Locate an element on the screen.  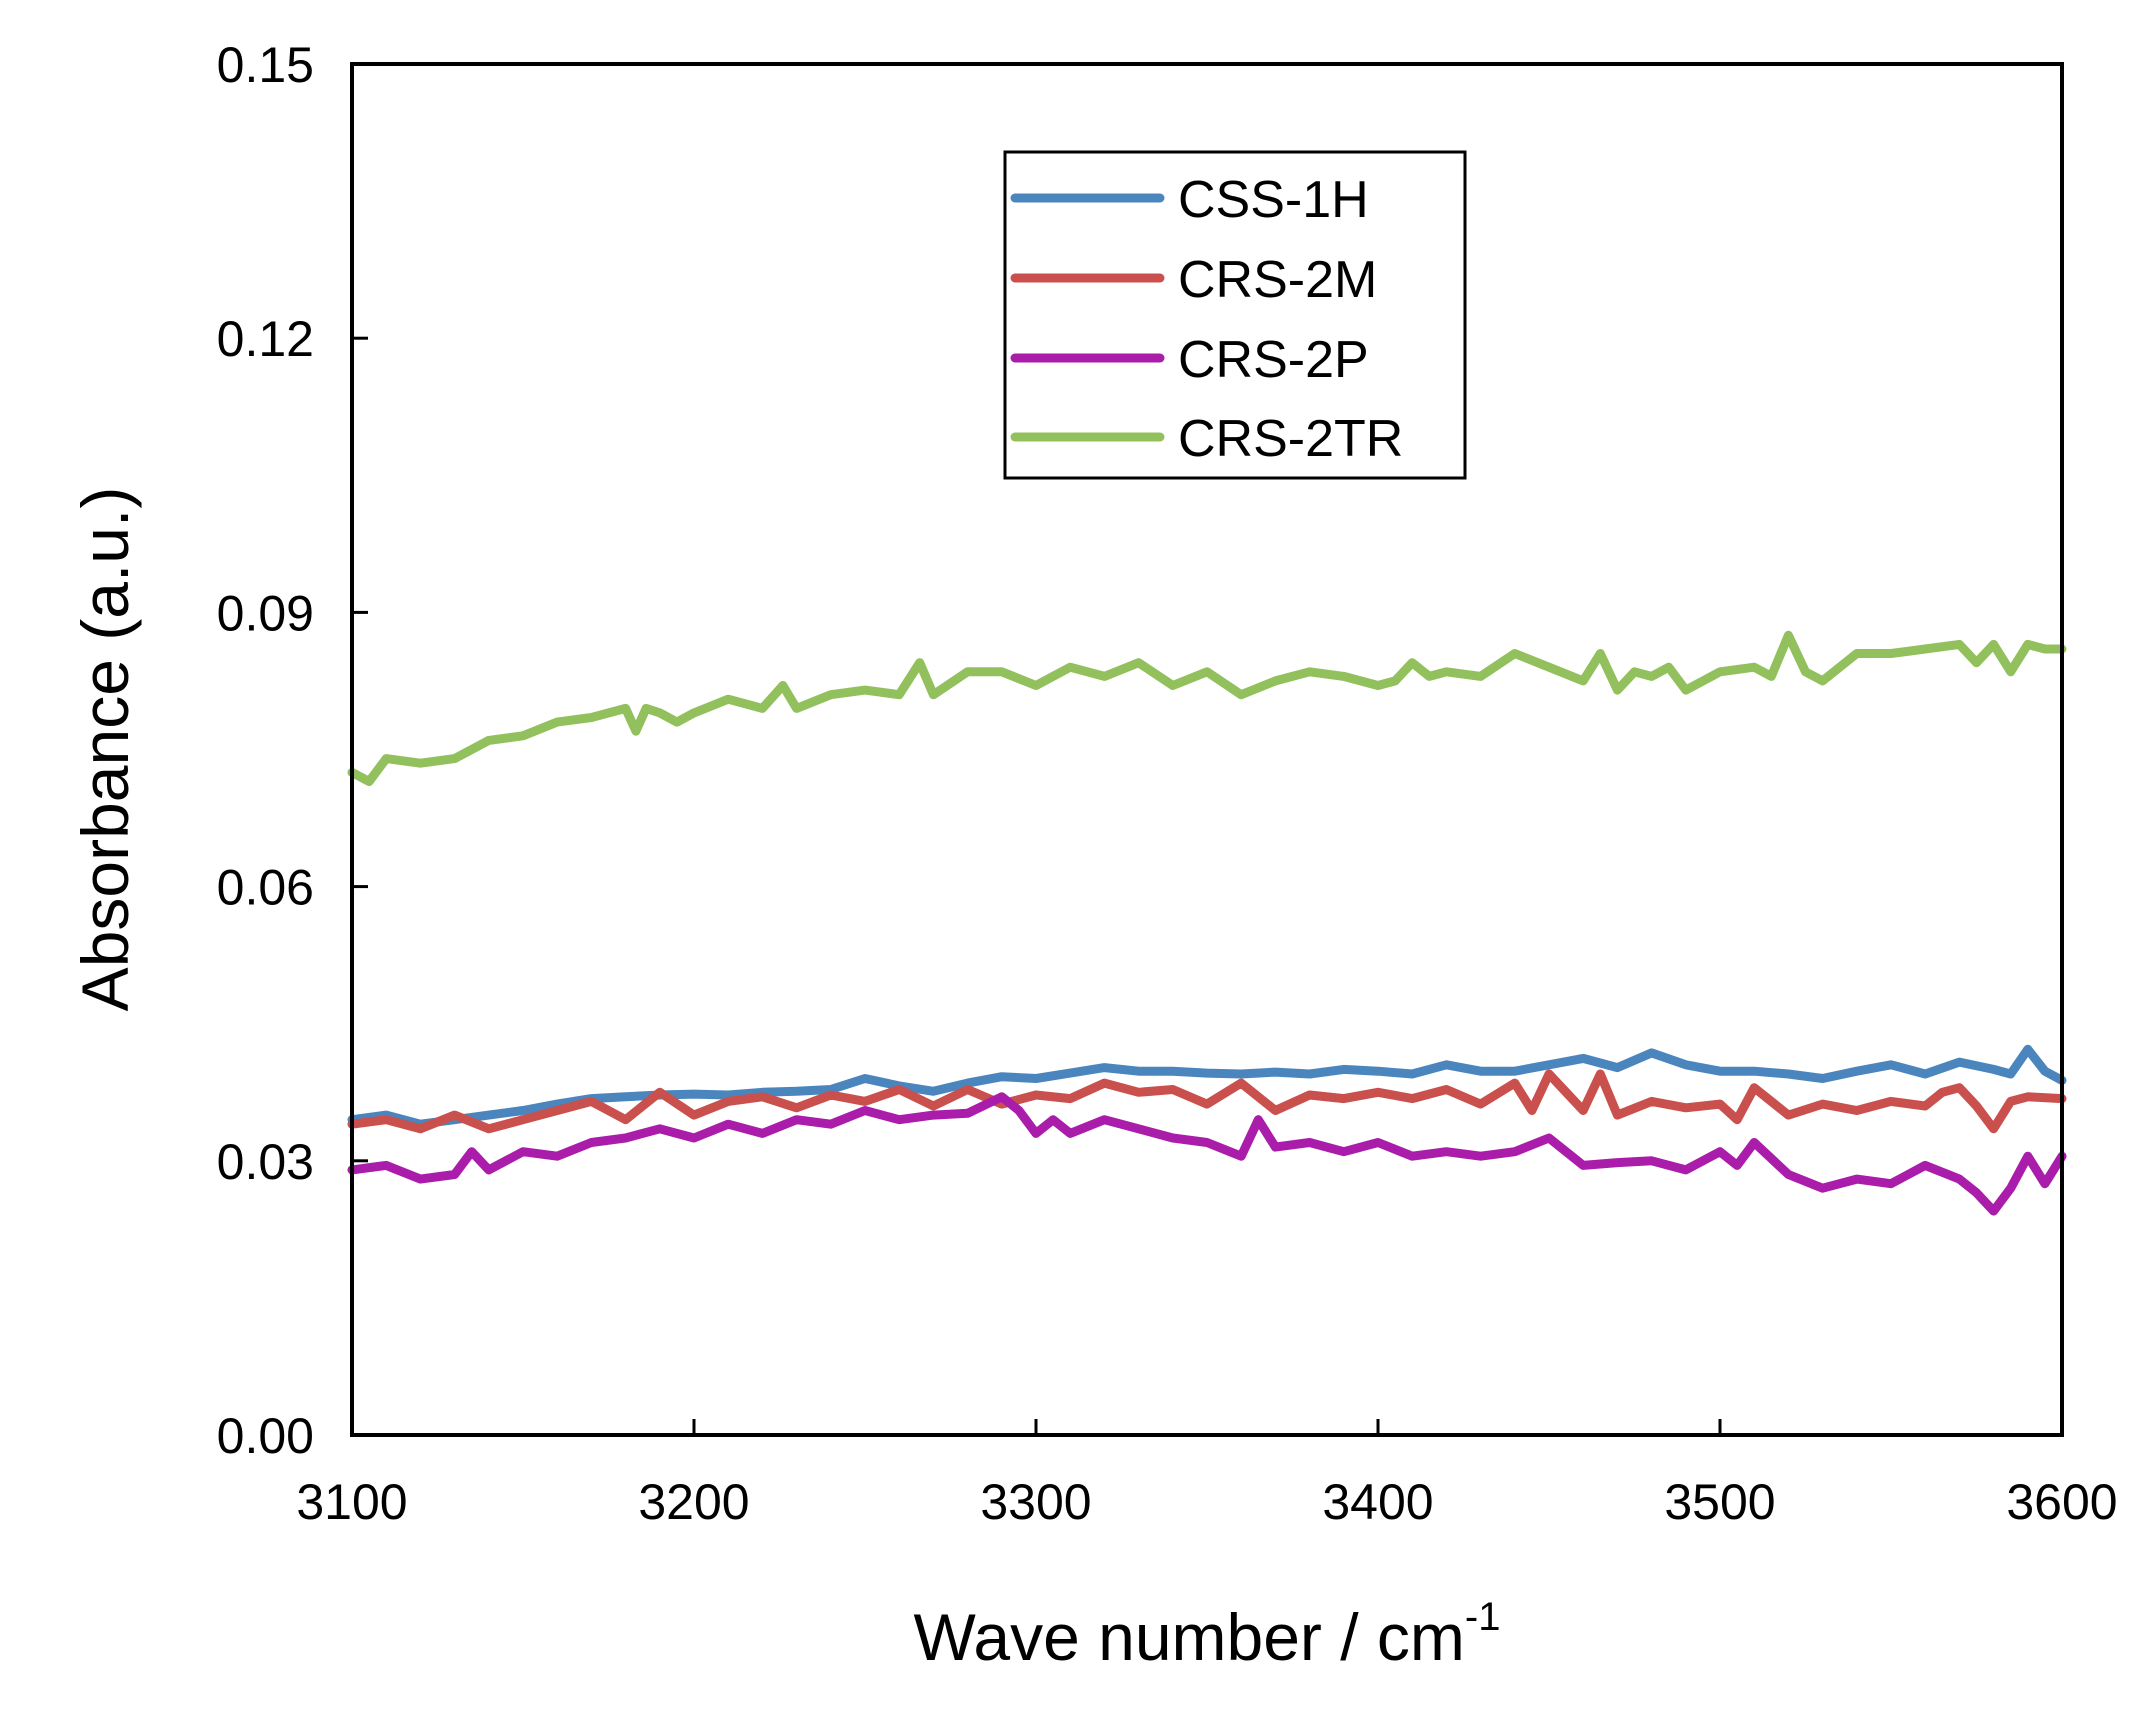
x-tick-label: 3500 is located at coordinates (1719, 1502).